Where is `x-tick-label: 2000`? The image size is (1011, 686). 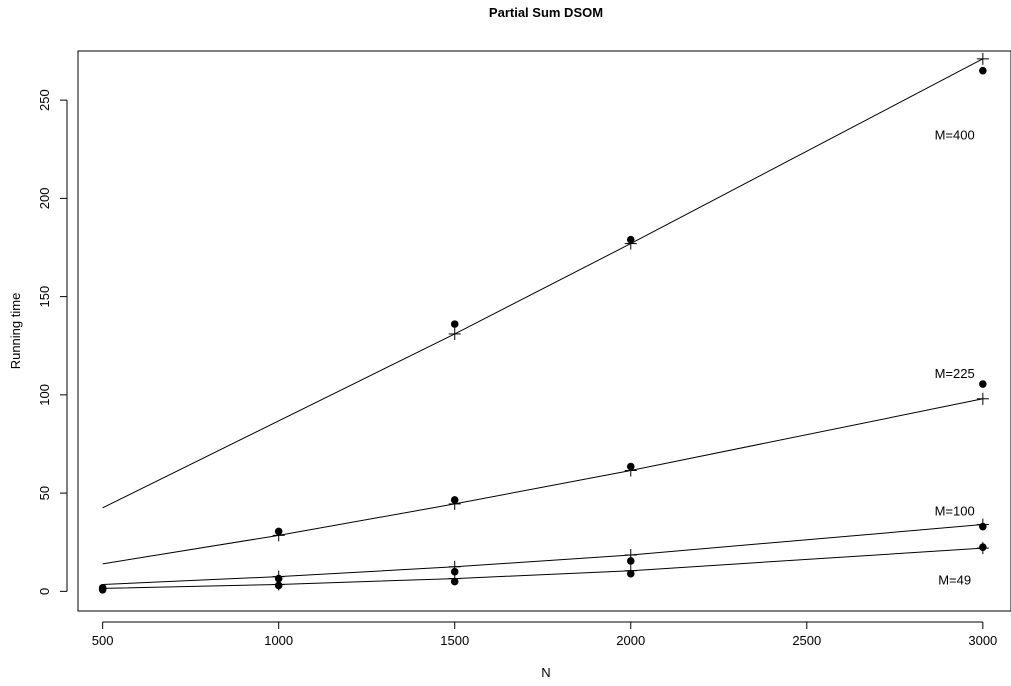 x-tick-label: 2000 is located at coordinates (630, 640).